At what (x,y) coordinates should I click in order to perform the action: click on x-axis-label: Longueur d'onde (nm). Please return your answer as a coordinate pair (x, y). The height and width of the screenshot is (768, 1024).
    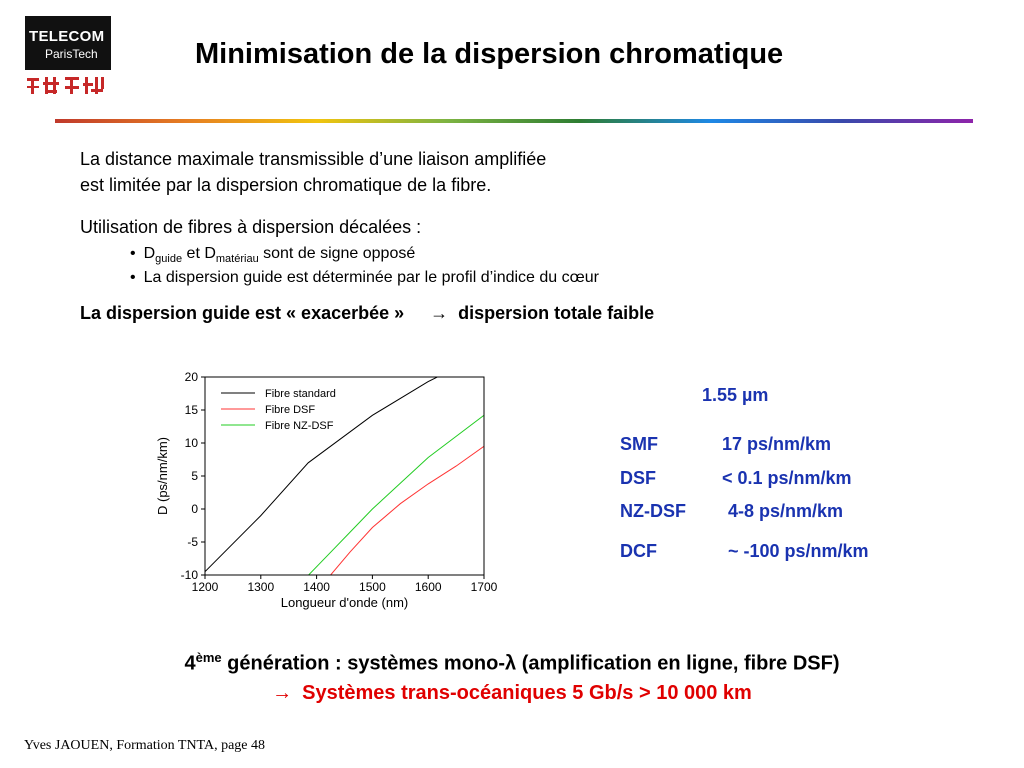
    Looking at the image, I should click on (345, 602).